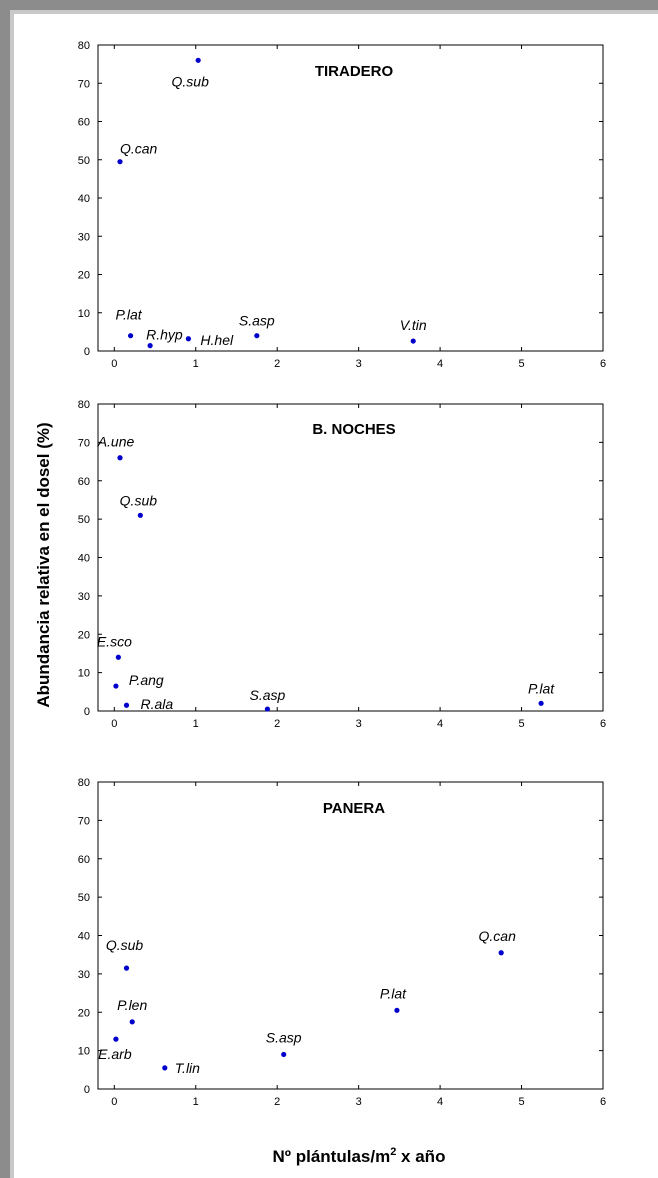 The height and width of the screenshot is (1178, 658). Describe the element at coordinates (329, 5) in the screenshot. I see `frame-border-top` at that location.